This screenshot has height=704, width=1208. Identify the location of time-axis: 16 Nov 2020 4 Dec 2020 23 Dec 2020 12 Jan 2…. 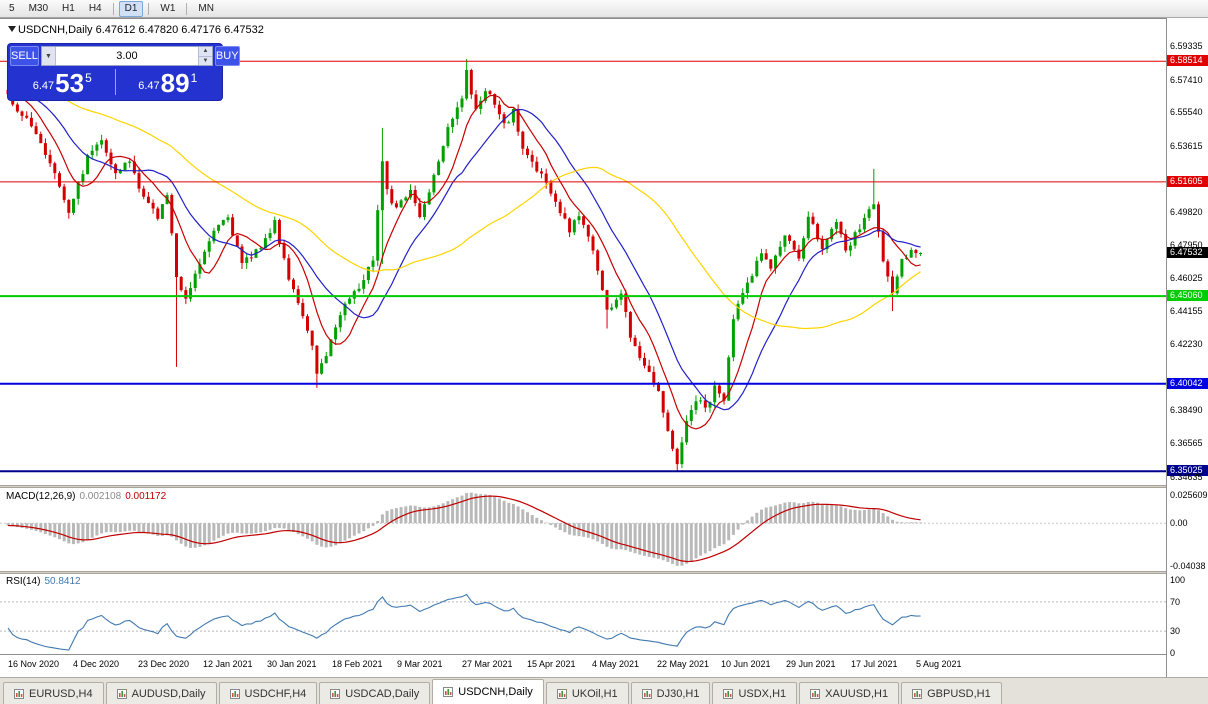
(583, 664).